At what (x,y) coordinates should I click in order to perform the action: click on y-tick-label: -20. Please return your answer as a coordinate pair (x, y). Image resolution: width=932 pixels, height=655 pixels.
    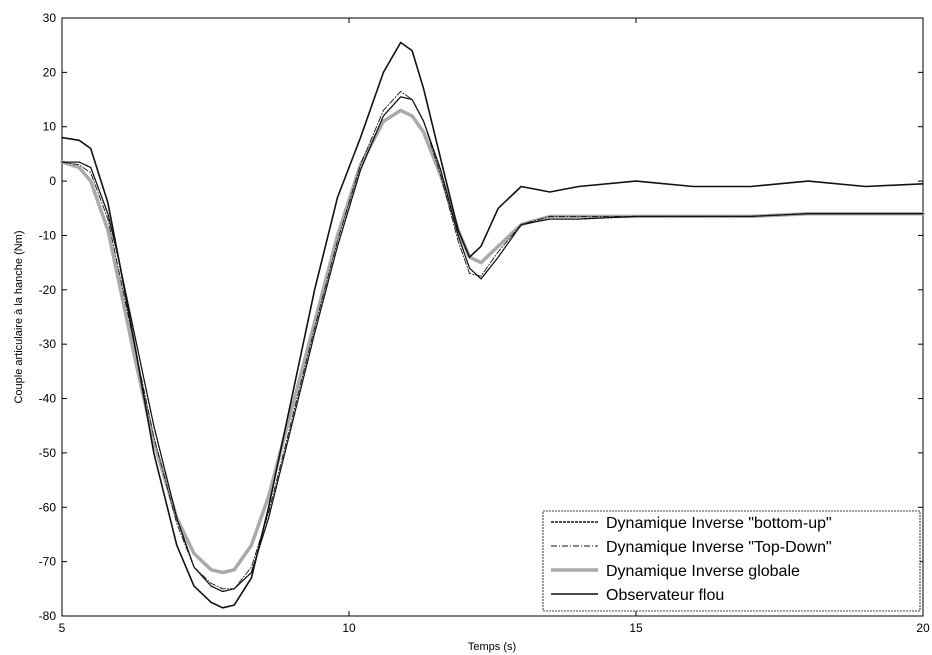
    Looking at the image, I should click on (48, 290).